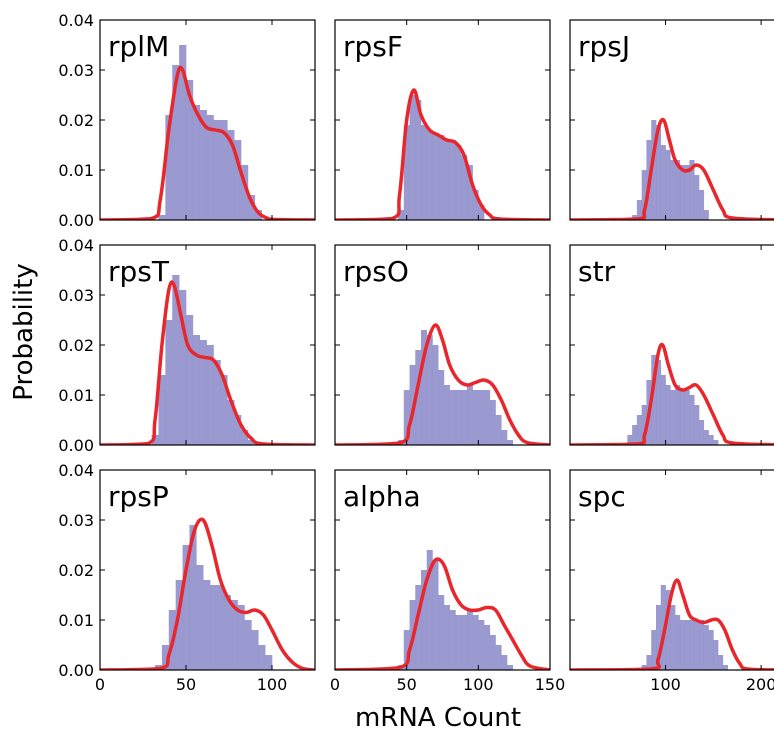  I want to click on y-tick-label: 0.01, so click(76, 170).